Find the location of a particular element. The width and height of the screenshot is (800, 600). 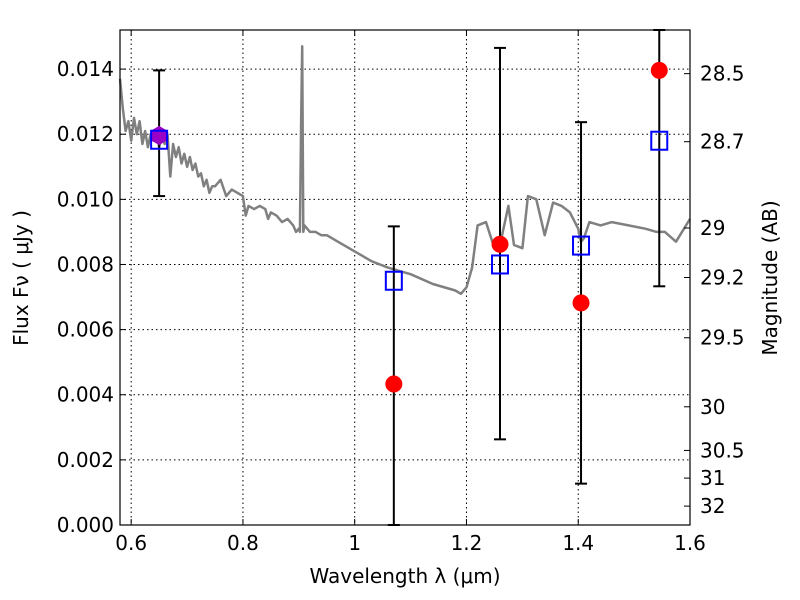

y2-tick-label: 29 is located at coordinates (712, 228).